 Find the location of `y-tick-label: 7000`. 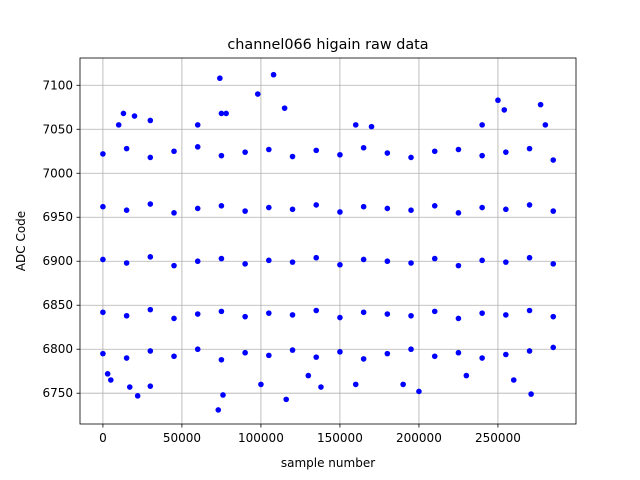

y-tick-label: 7000 is located at coordinates (57, 173).